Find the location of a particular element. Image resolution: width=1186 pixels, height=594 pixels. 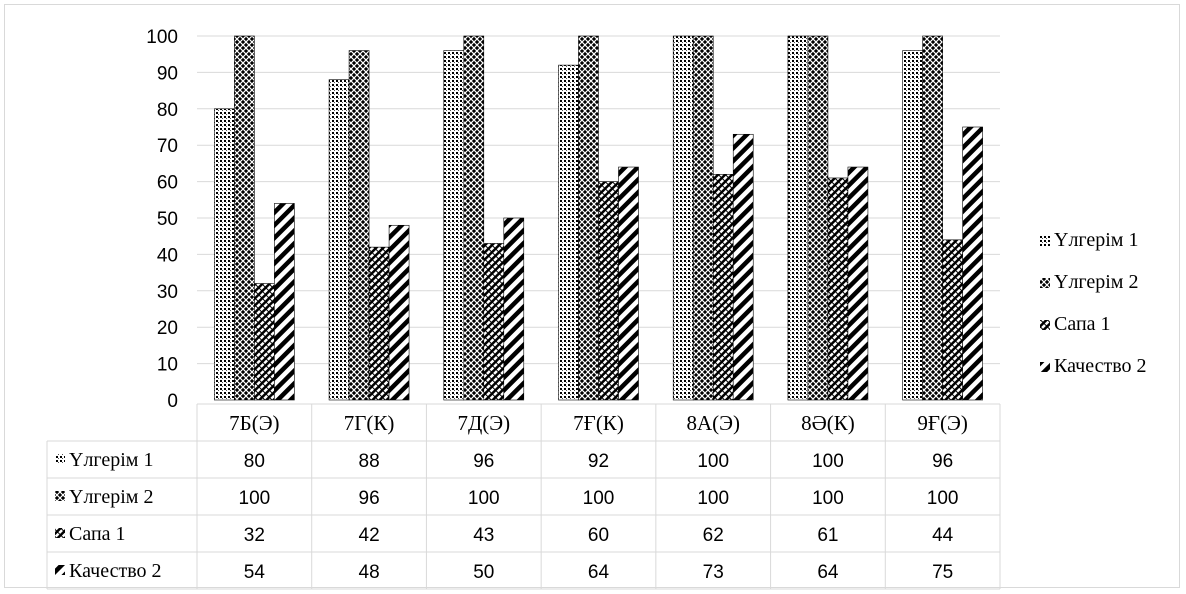

category-label: 7Д(Э) is located at coordinates (483, 423).